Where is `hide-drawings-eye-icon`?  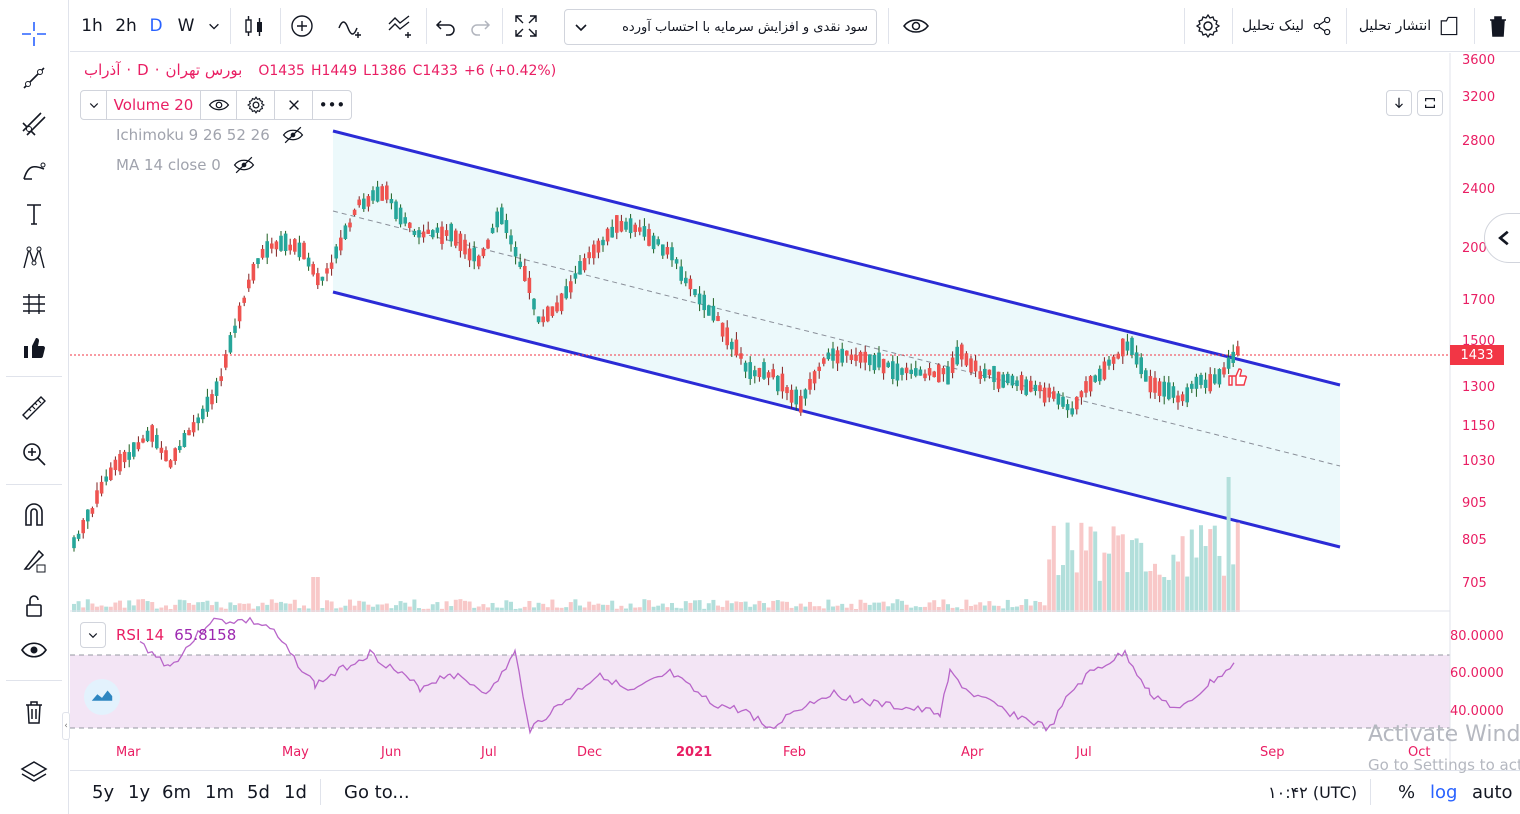 hide-drawings-eye-icon is located at coordinates (916, 26).